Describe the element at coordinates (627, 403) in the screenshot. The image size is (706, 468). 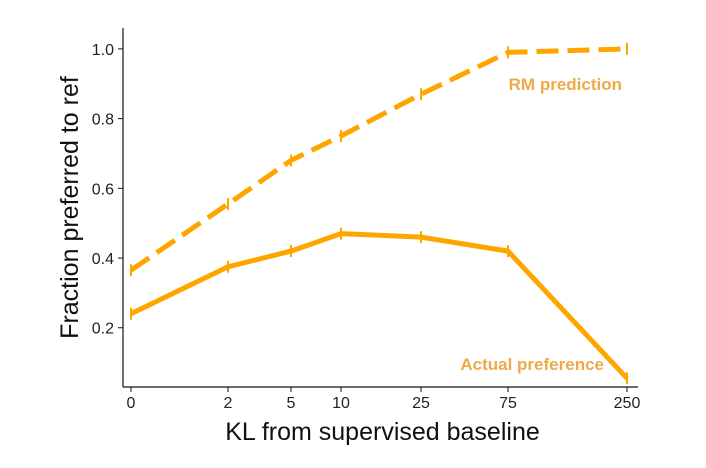
I see `x-tick-label: 250` at that location.